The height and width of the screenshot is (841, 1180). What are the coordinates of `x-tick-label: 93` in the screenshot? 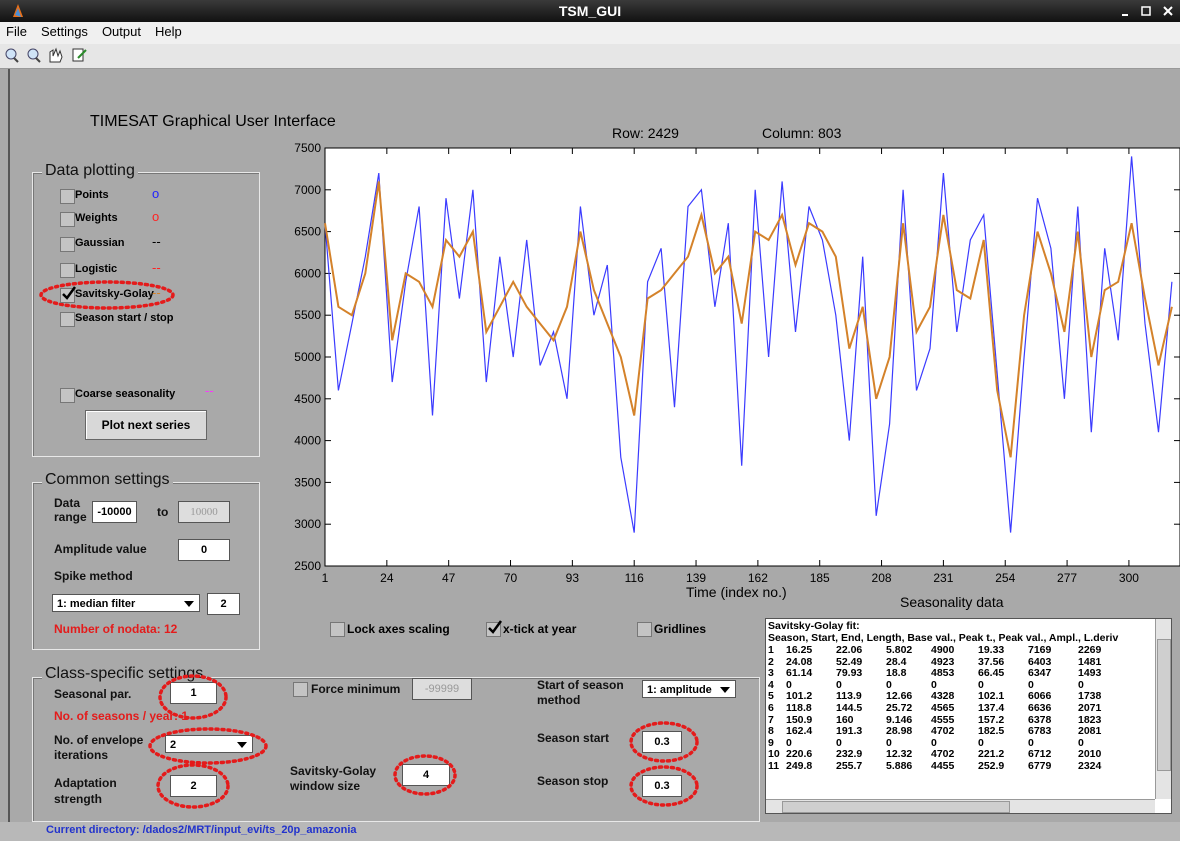 It's located at (573, 578).